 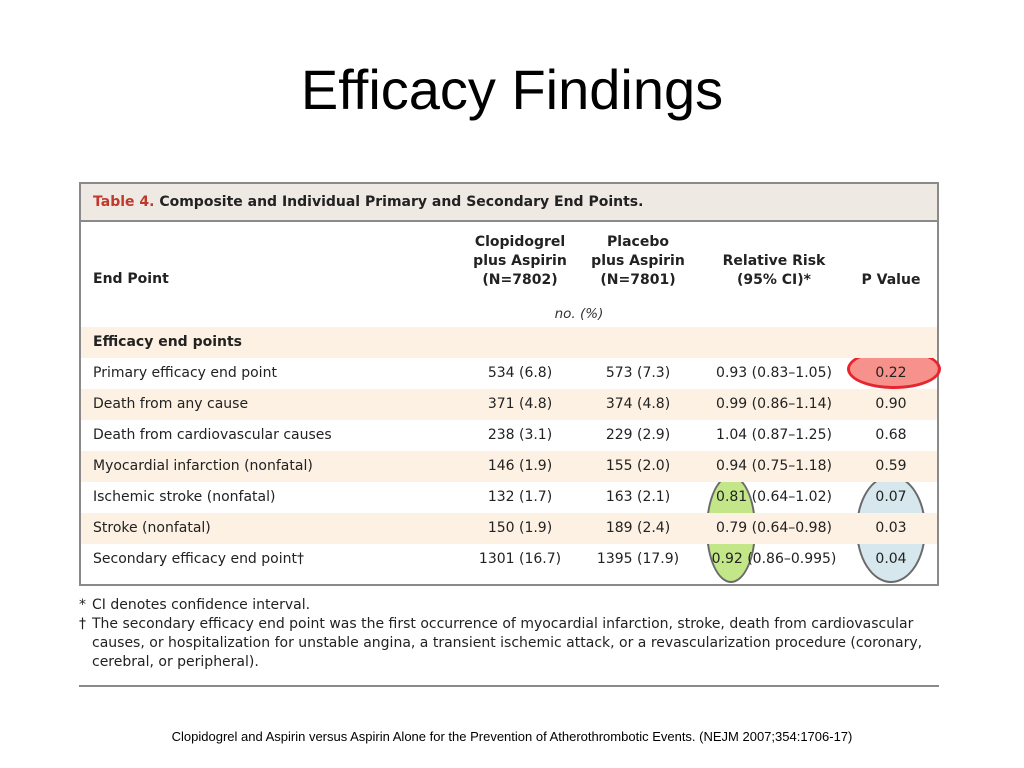 What do you see at coordinates (520, 261) in the screenshot?
I see `header-clopidogrel: Clopidogrel plus Aspirin (N=7802)` at bounding box center [520, 261].